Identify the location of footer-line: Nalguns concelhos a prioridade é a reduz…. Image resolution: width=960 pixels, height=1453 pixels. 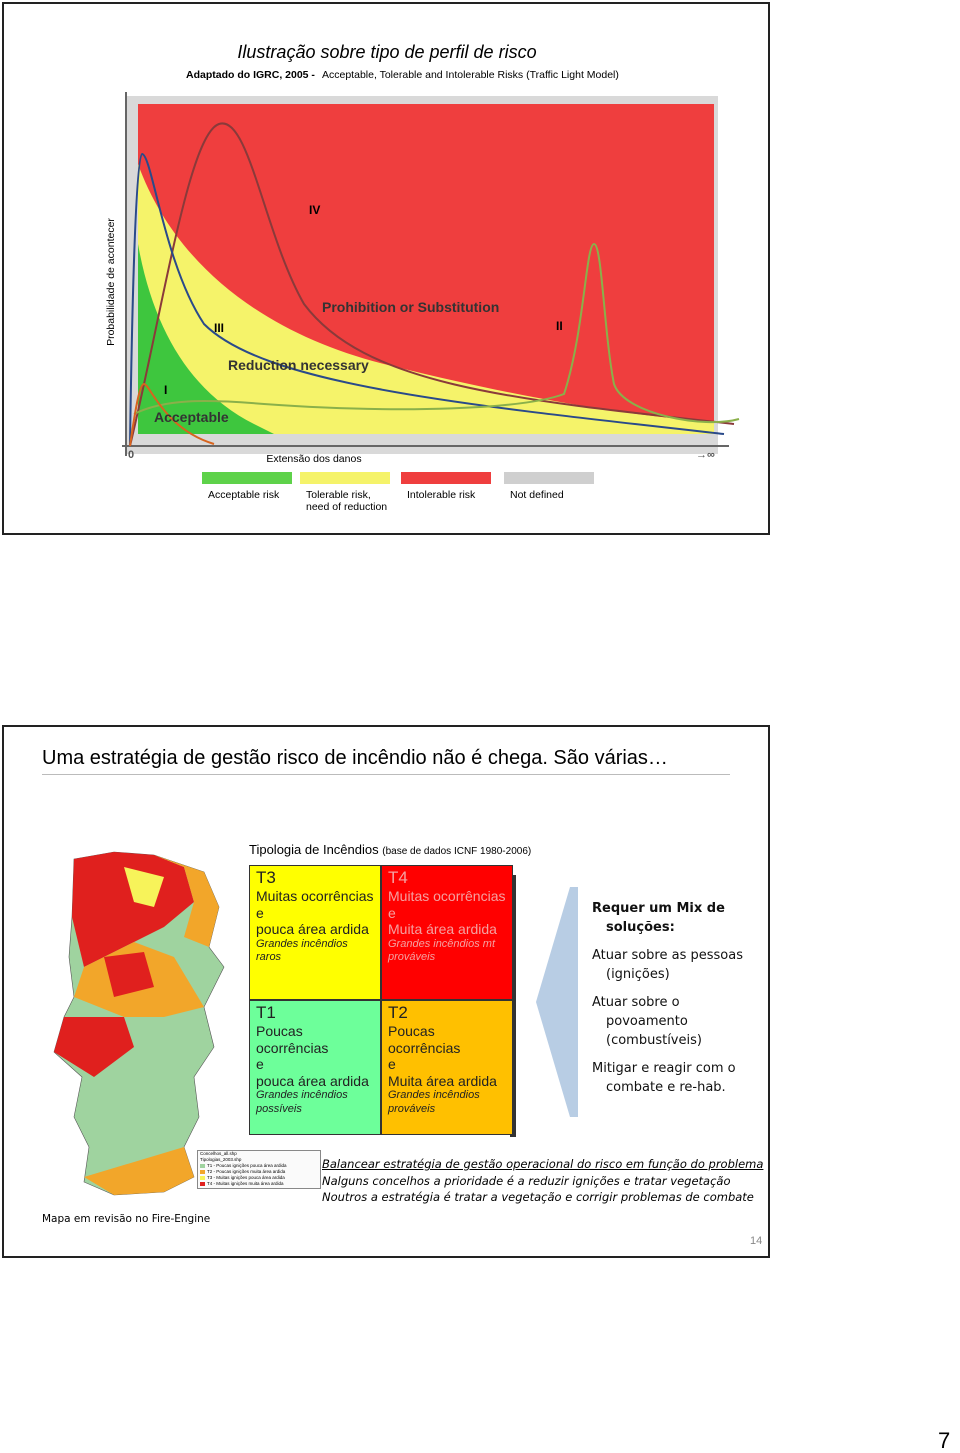
(526, 1180).